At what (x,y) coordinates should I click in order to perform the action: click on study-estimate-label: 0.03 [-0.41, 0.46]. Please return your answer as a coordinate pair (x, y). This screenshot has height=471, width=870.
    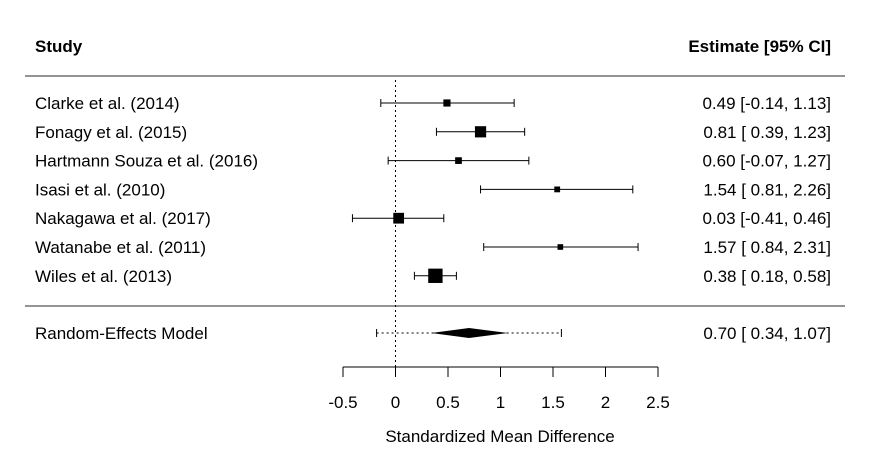
    Looking at the image, I should click on (766, 218).